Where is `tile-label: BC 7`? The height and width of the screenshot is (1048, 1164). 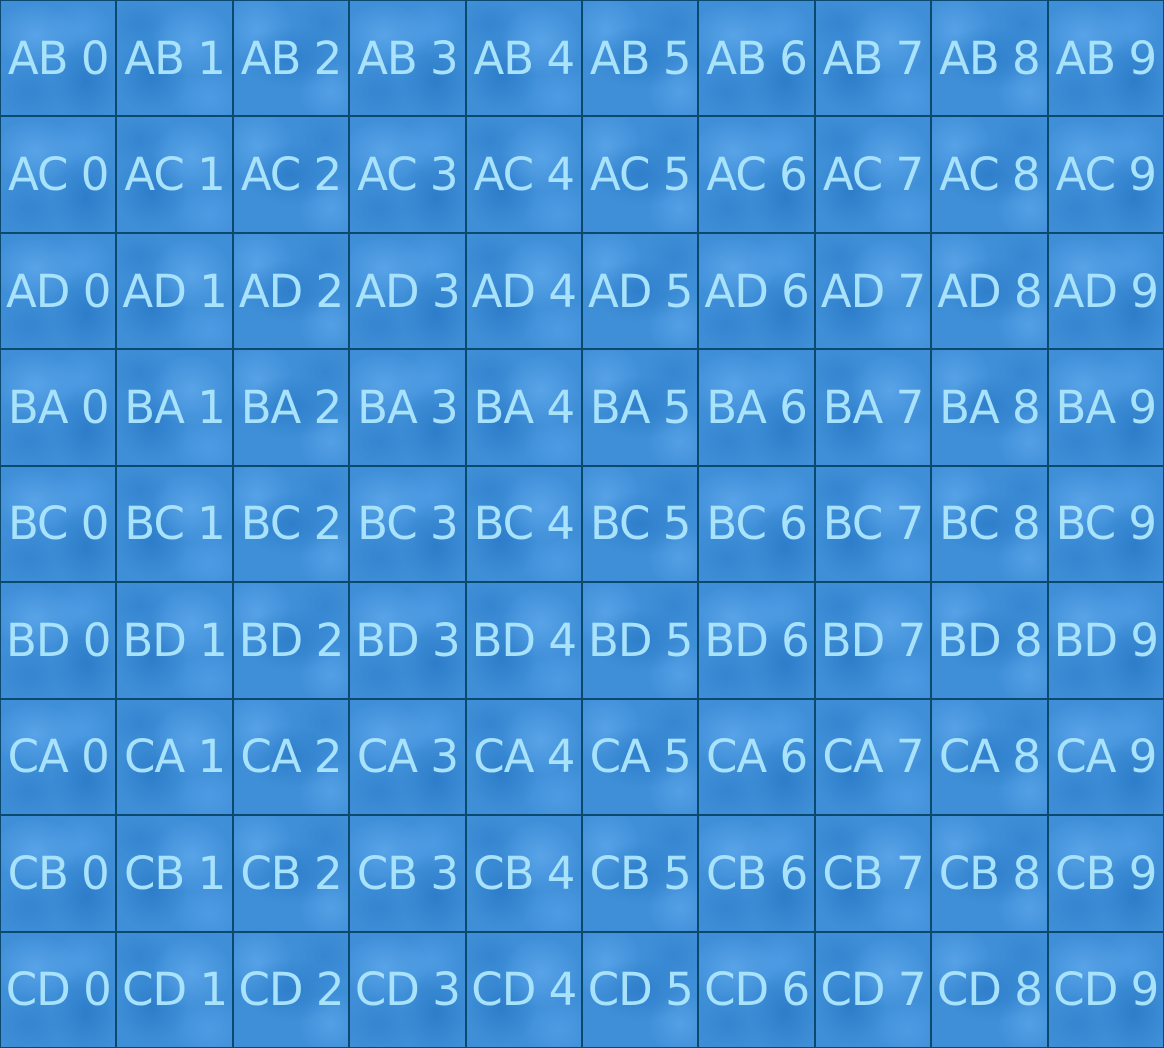 tile-label: BC 7 is located at coordinates (873, 524).